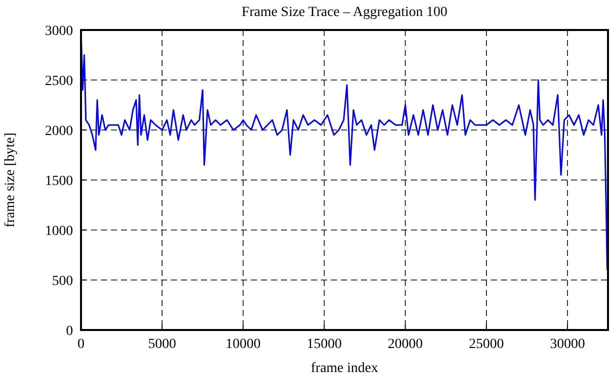  What do you see at coordinates (59, 231) in the screenshot?
I see `y-tick-label: 1000` at bounding box center [59, 231].